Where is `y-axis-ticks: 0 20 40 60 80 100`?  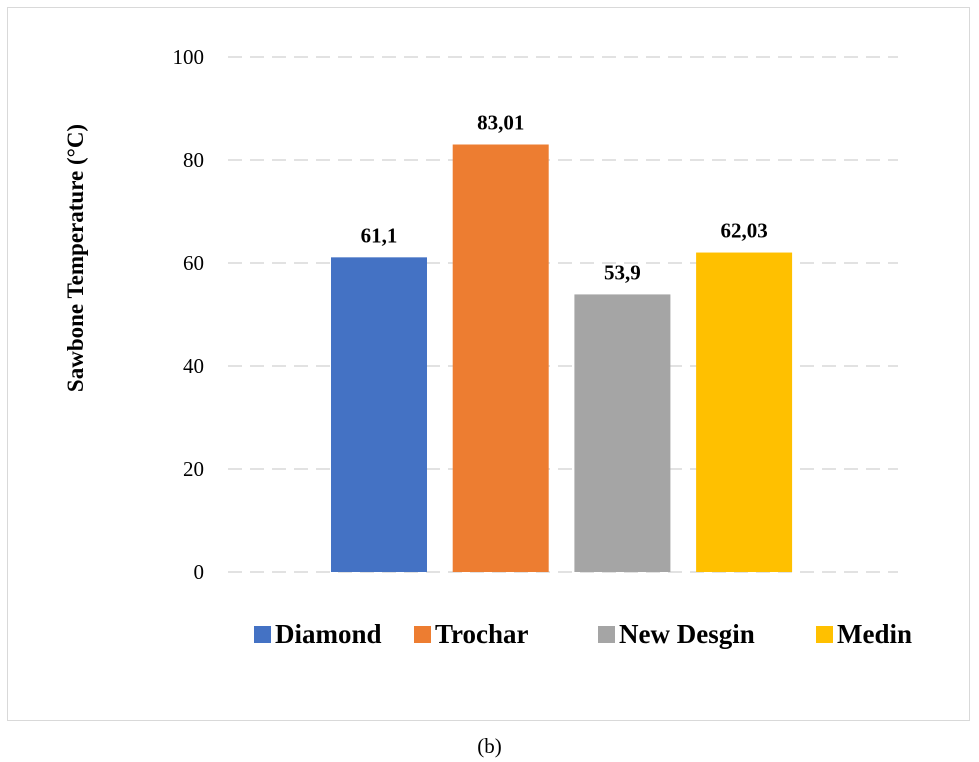
y-axis-ticks: 0 20 40 60 80 100 is located at coordinates (189, 314).